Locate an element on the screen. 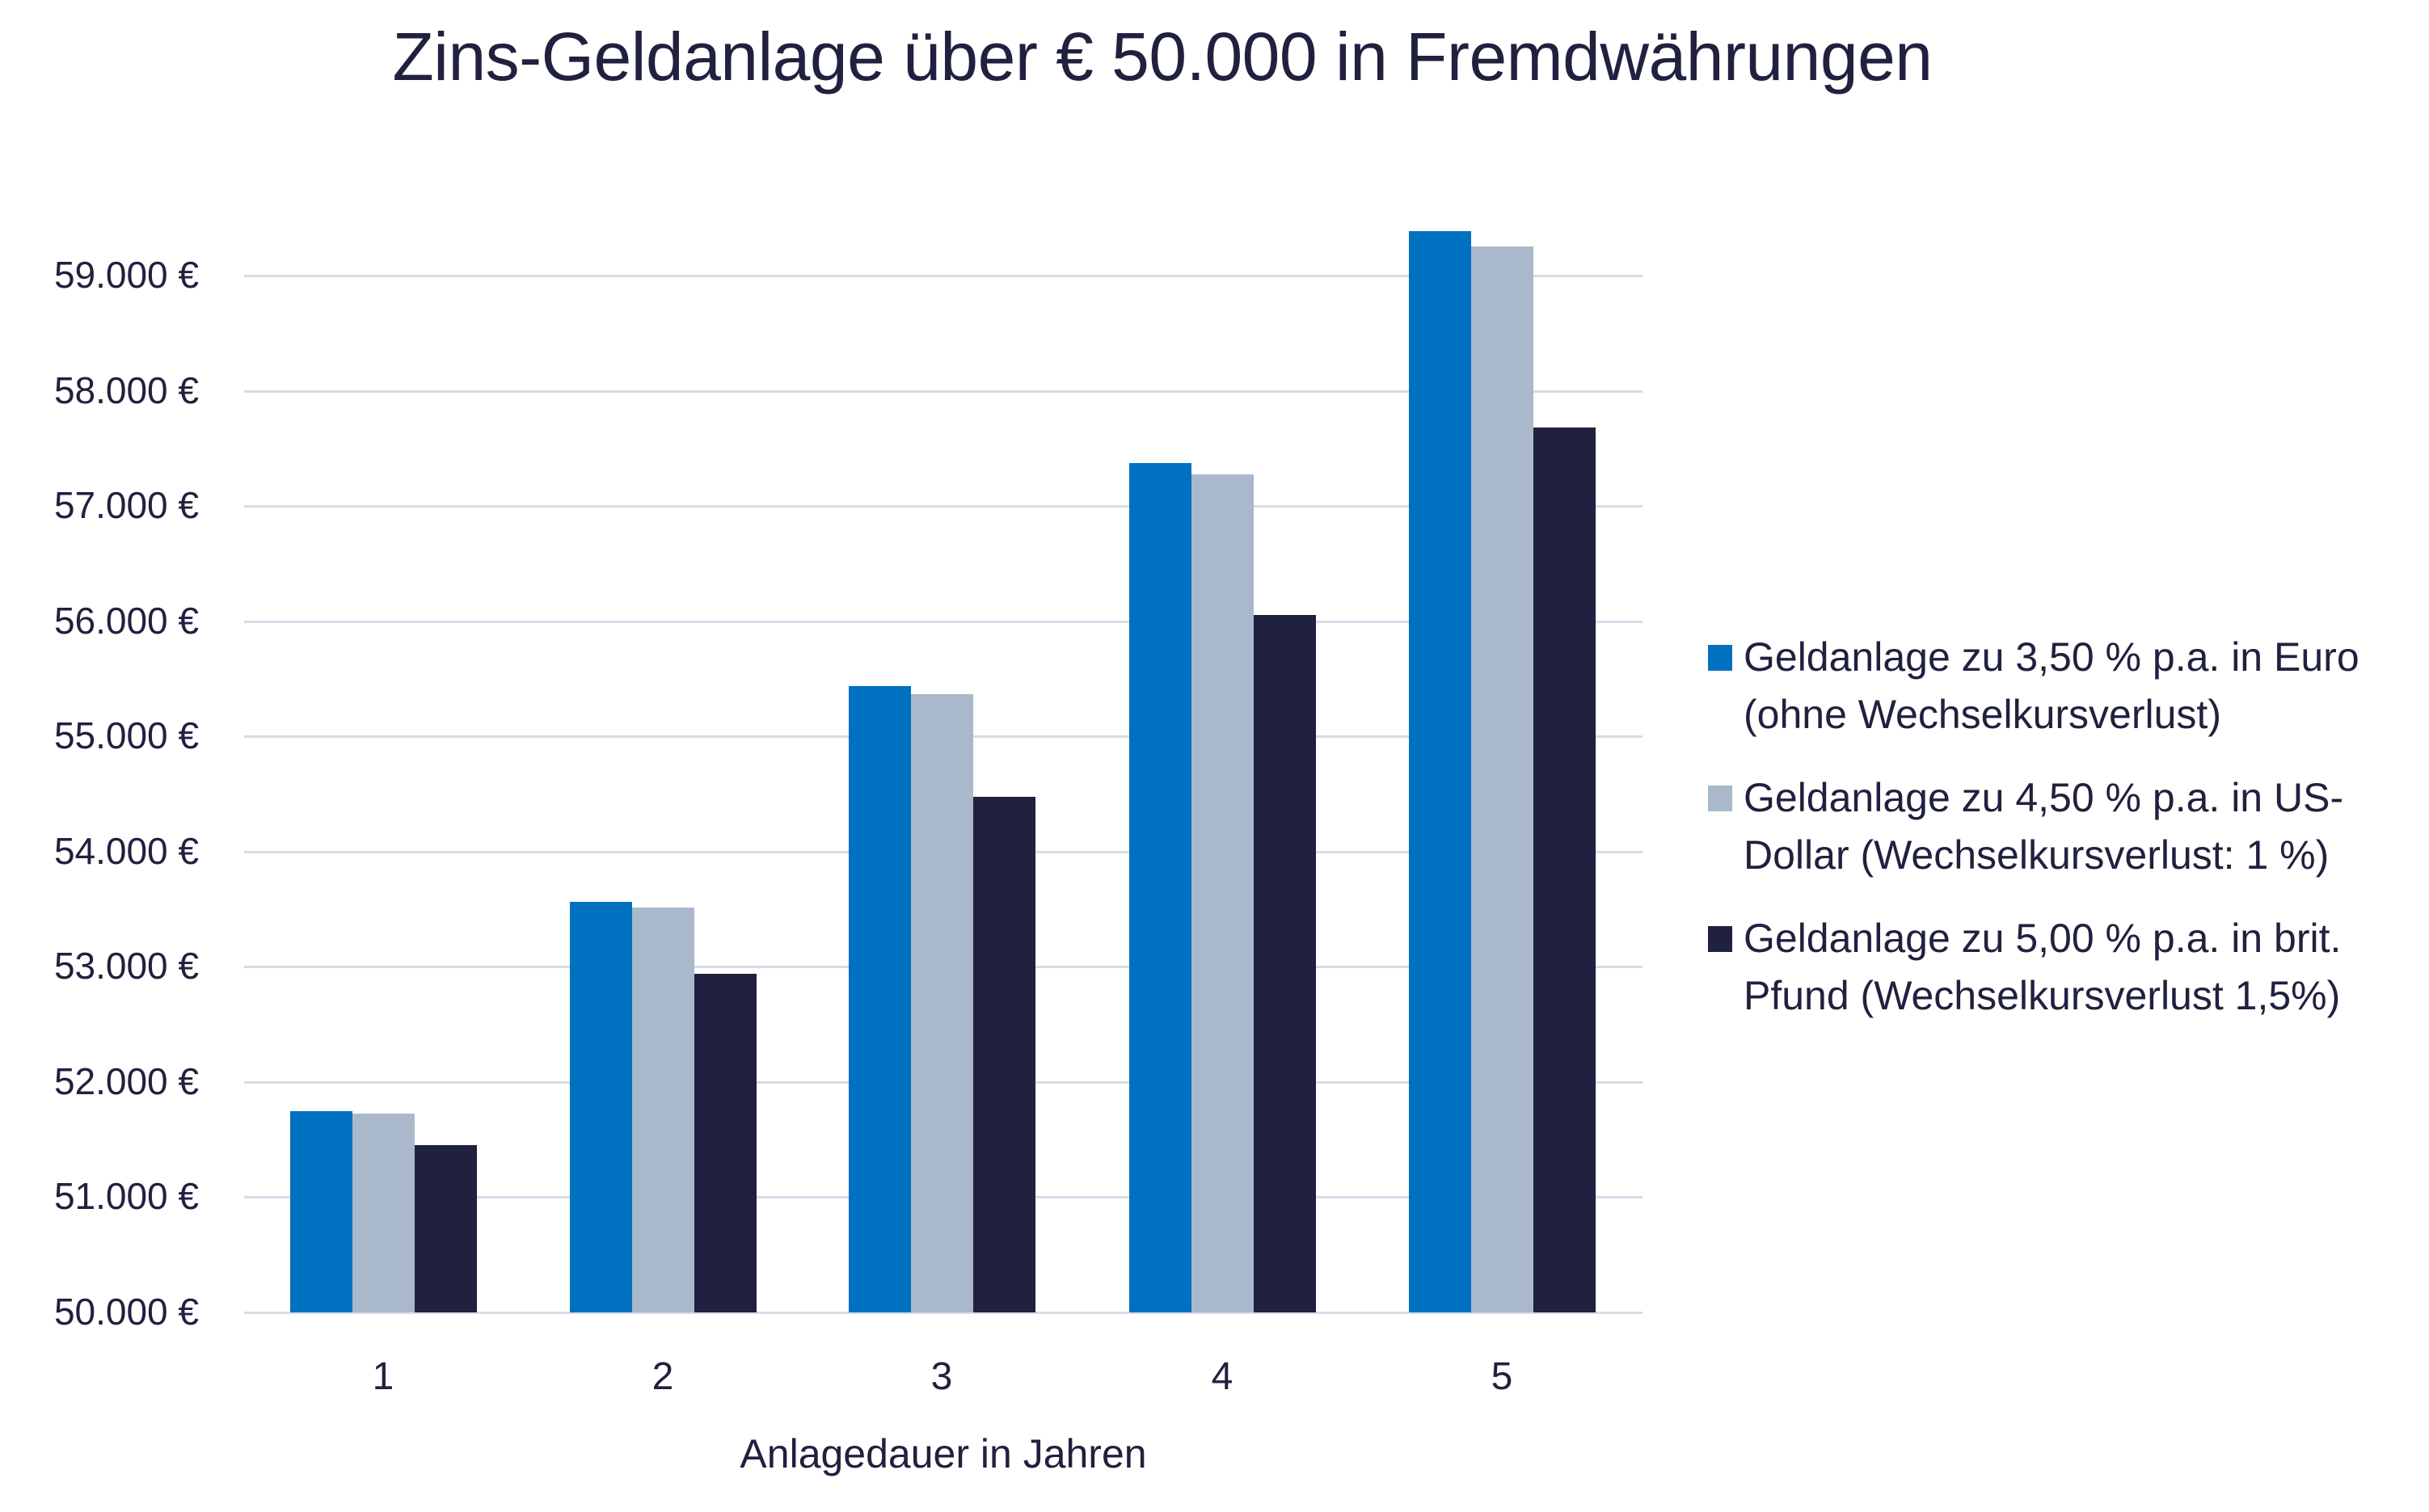 Image resolution: width=2429 pixels, height=1512 pixels. y-tick-label: 50.000 € is located at coordinates (126, 1312).